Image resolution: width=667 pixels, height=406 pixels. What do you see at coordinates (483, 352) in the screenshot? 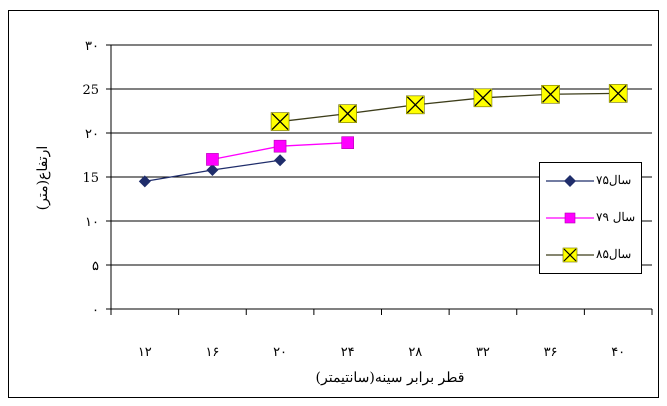
I see `x-tick-label-32: ۳۲` at bounding box center [483, 352].